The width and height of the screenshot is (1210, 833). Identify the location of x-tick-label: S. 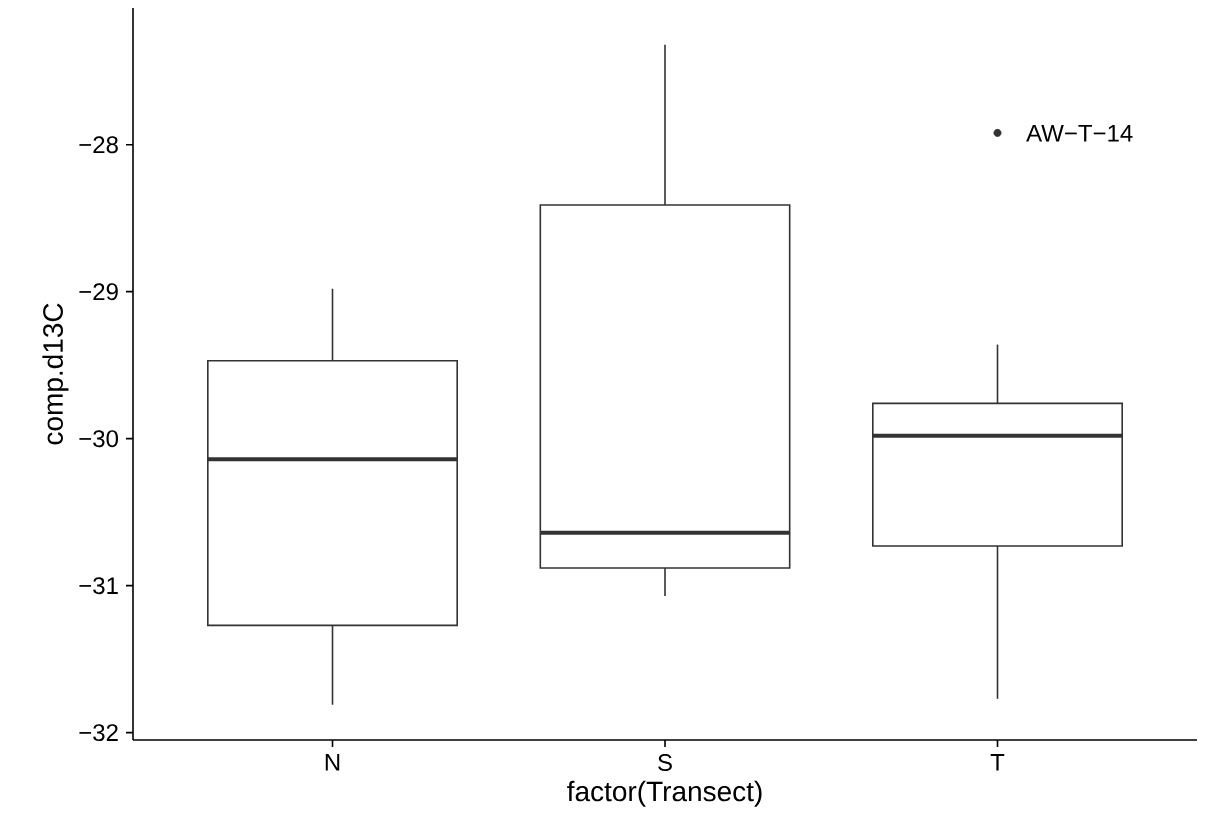
(665, 763).